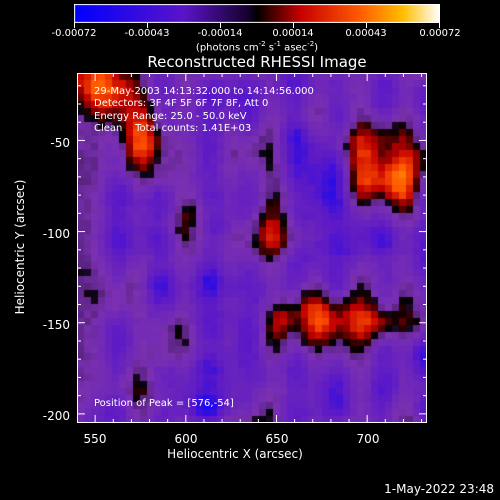  Describe the element at coordinates (204, 91) in the screenshot. I see `annotation-time-range: 29-May-2003 14:13:32.000 to 14:14:56.000` at that location.